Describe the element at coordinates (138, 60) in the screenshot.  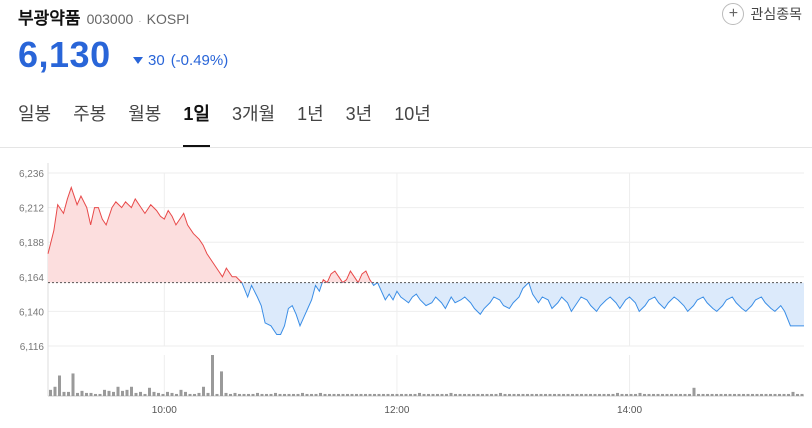
I see `down-triangle-icon` at that location.